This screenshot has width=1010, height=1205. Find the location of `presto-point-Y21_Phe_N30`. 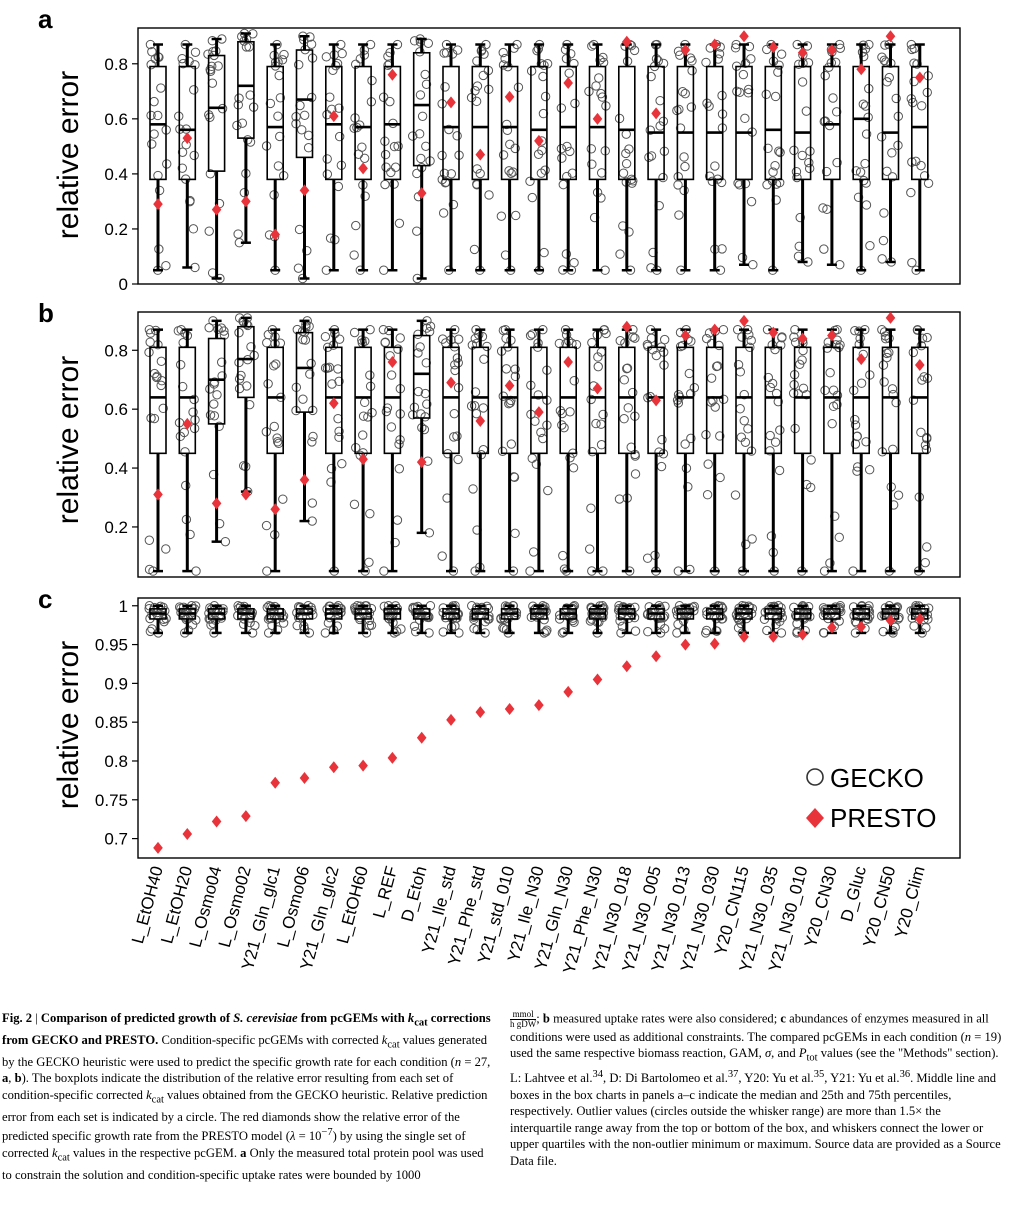

presto-point-Y21_Phe_N30 is located at coordinates (597, 388).